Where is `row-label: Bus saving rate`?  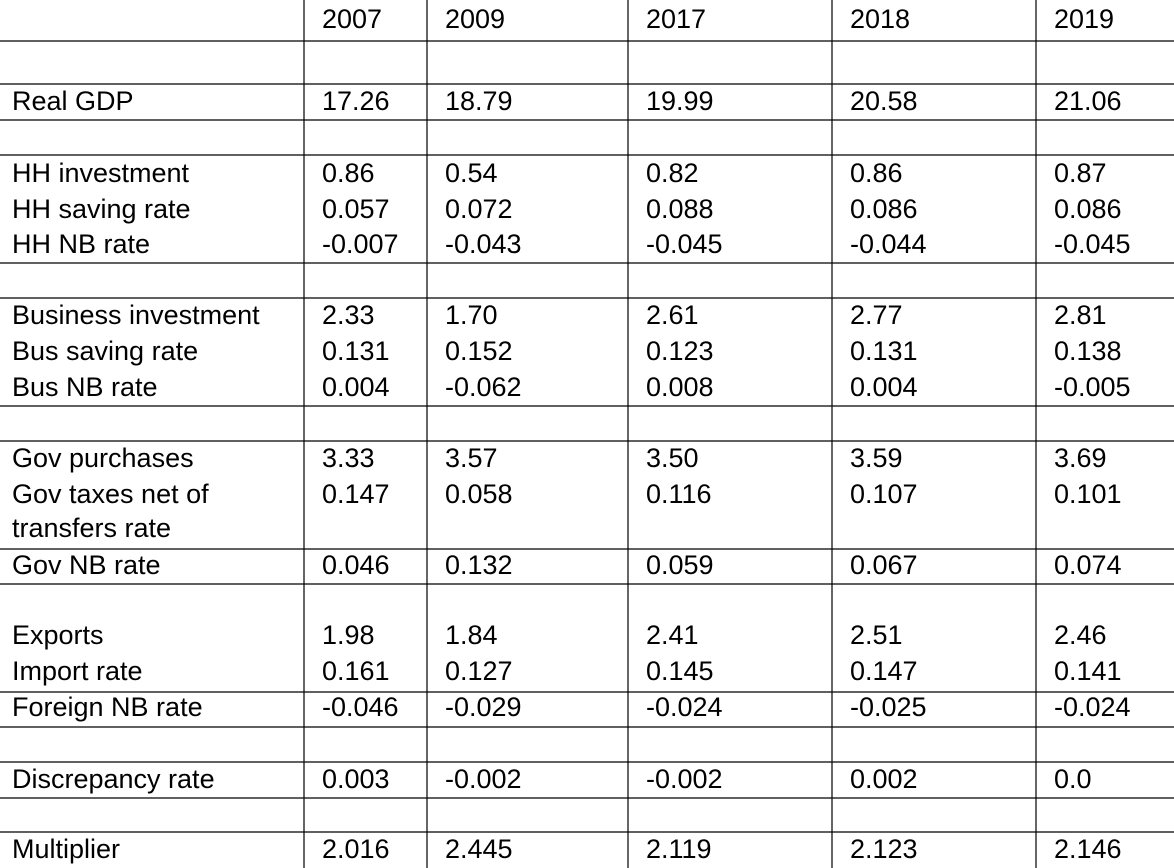 row-label: Bus saving rate is located at coordinates (105, 351).